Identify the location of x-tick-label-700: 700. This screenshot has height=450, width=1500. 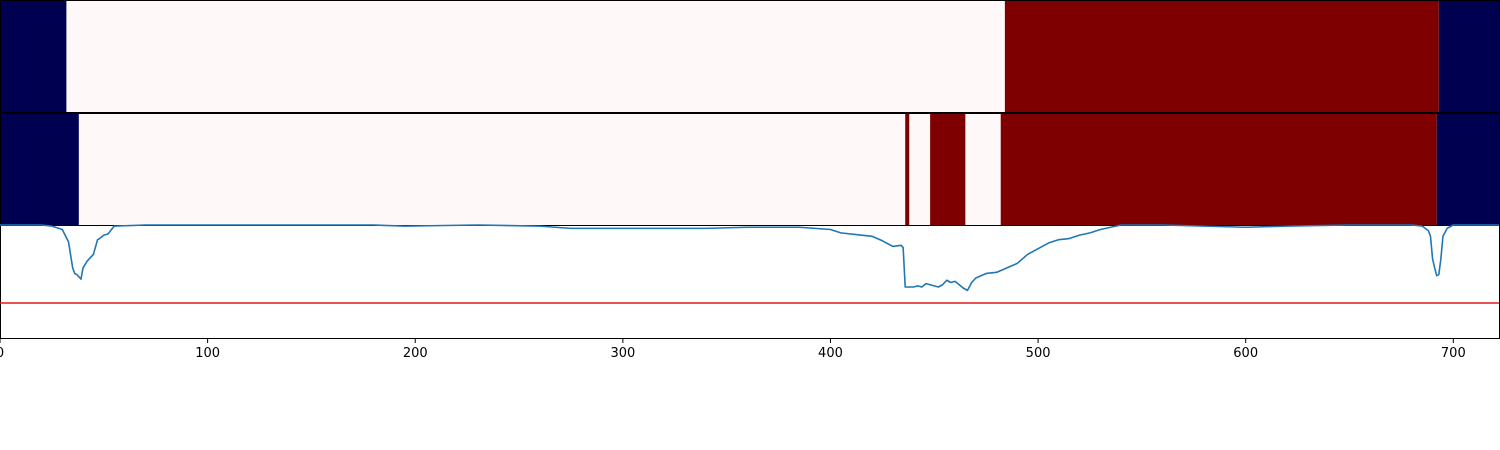
(1453, 353).